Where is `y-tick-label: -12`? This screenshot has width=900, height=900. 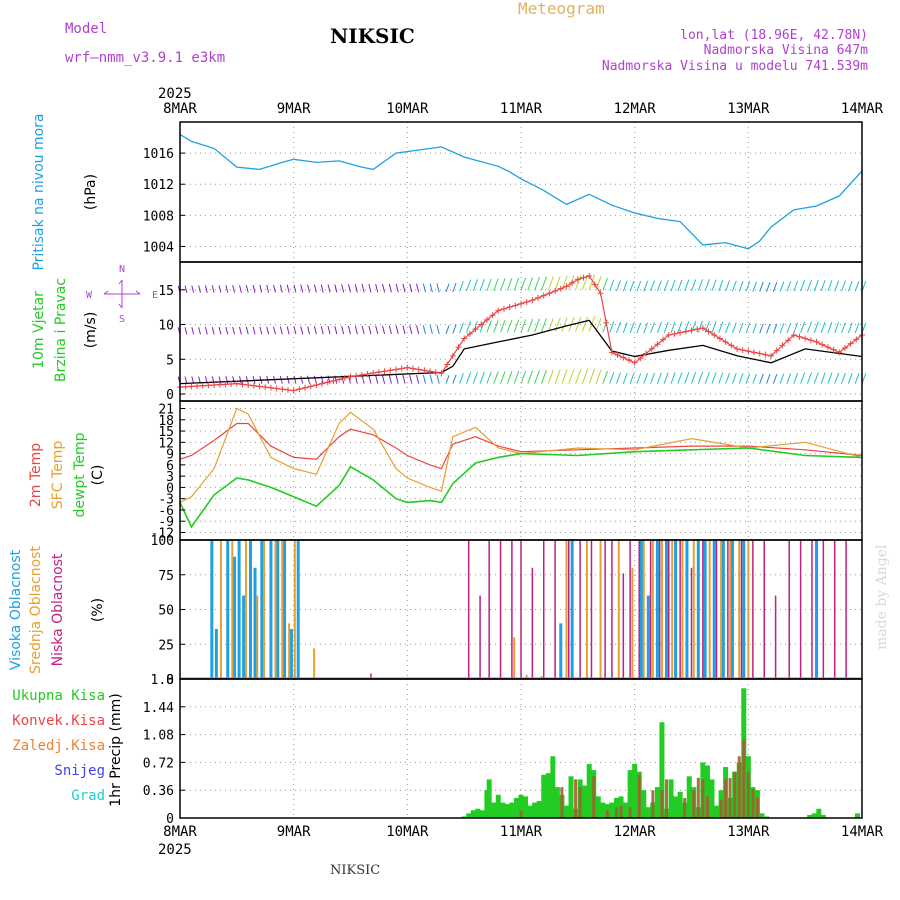 y-tick-label: -12 is located at coordinates (162, 533).